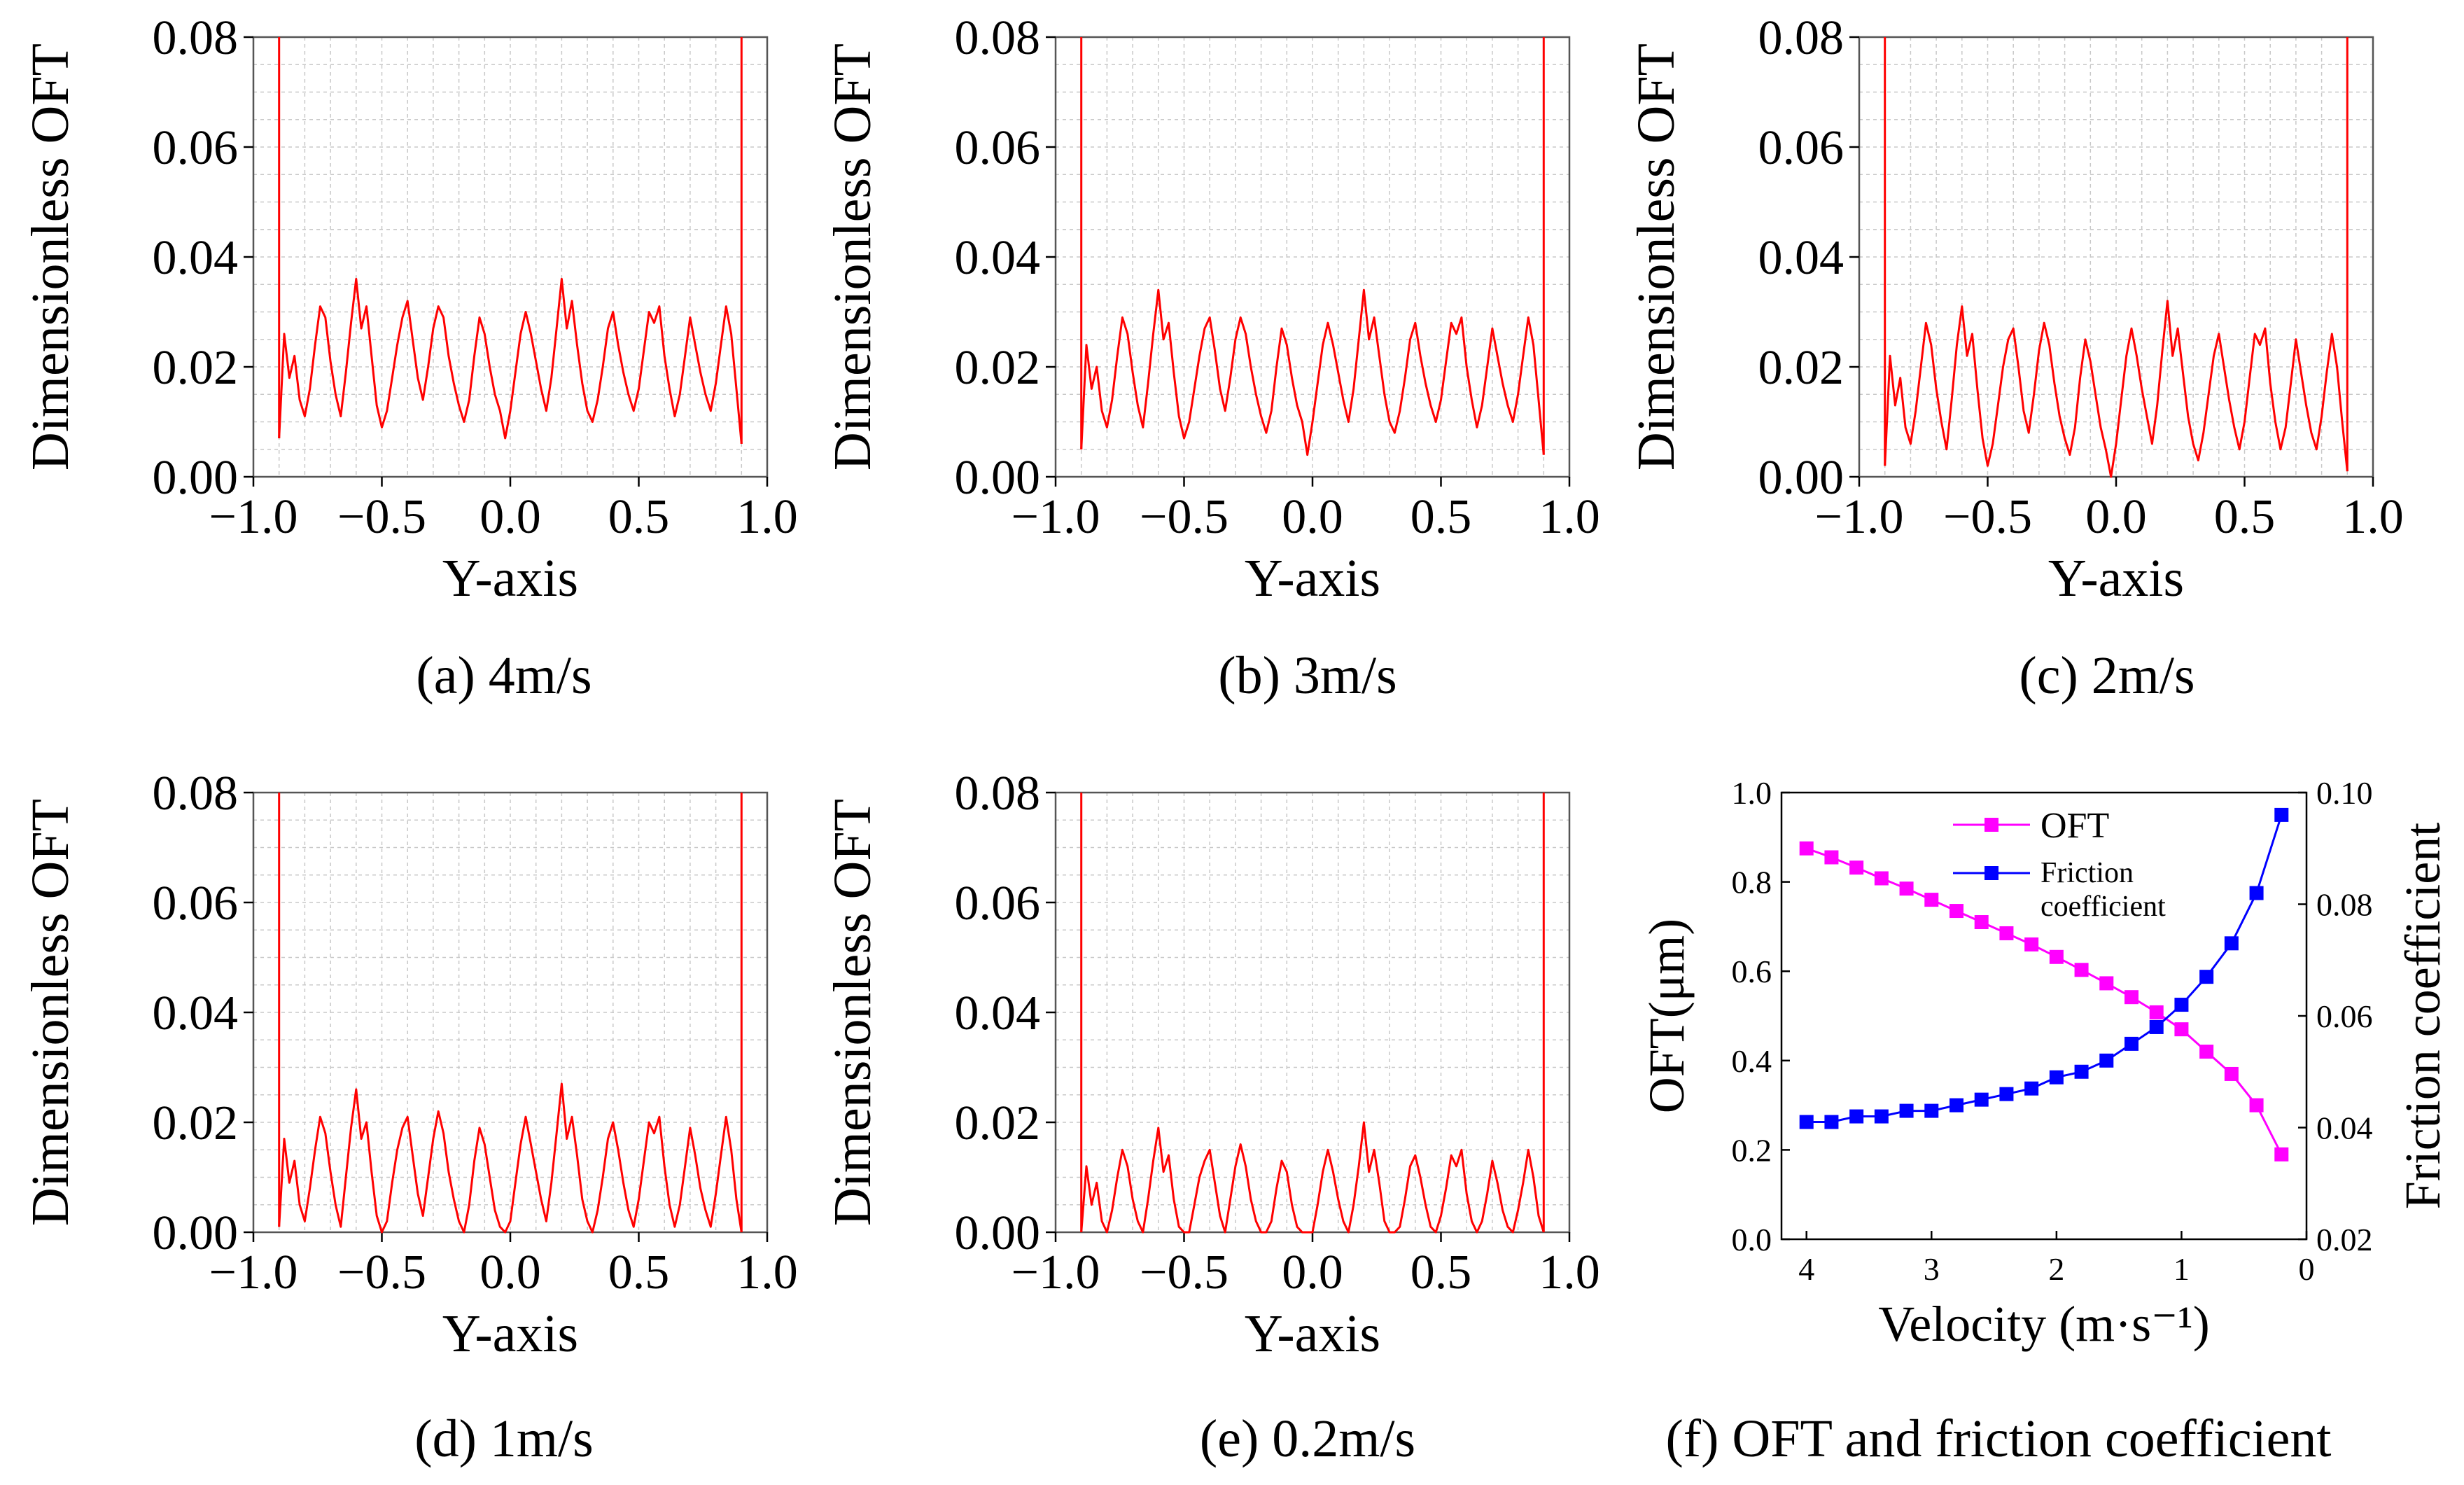  Describe the element at coordinates (2344, 1239) in the screenshot. I see `y2-tick-label: 0.02` at that location.